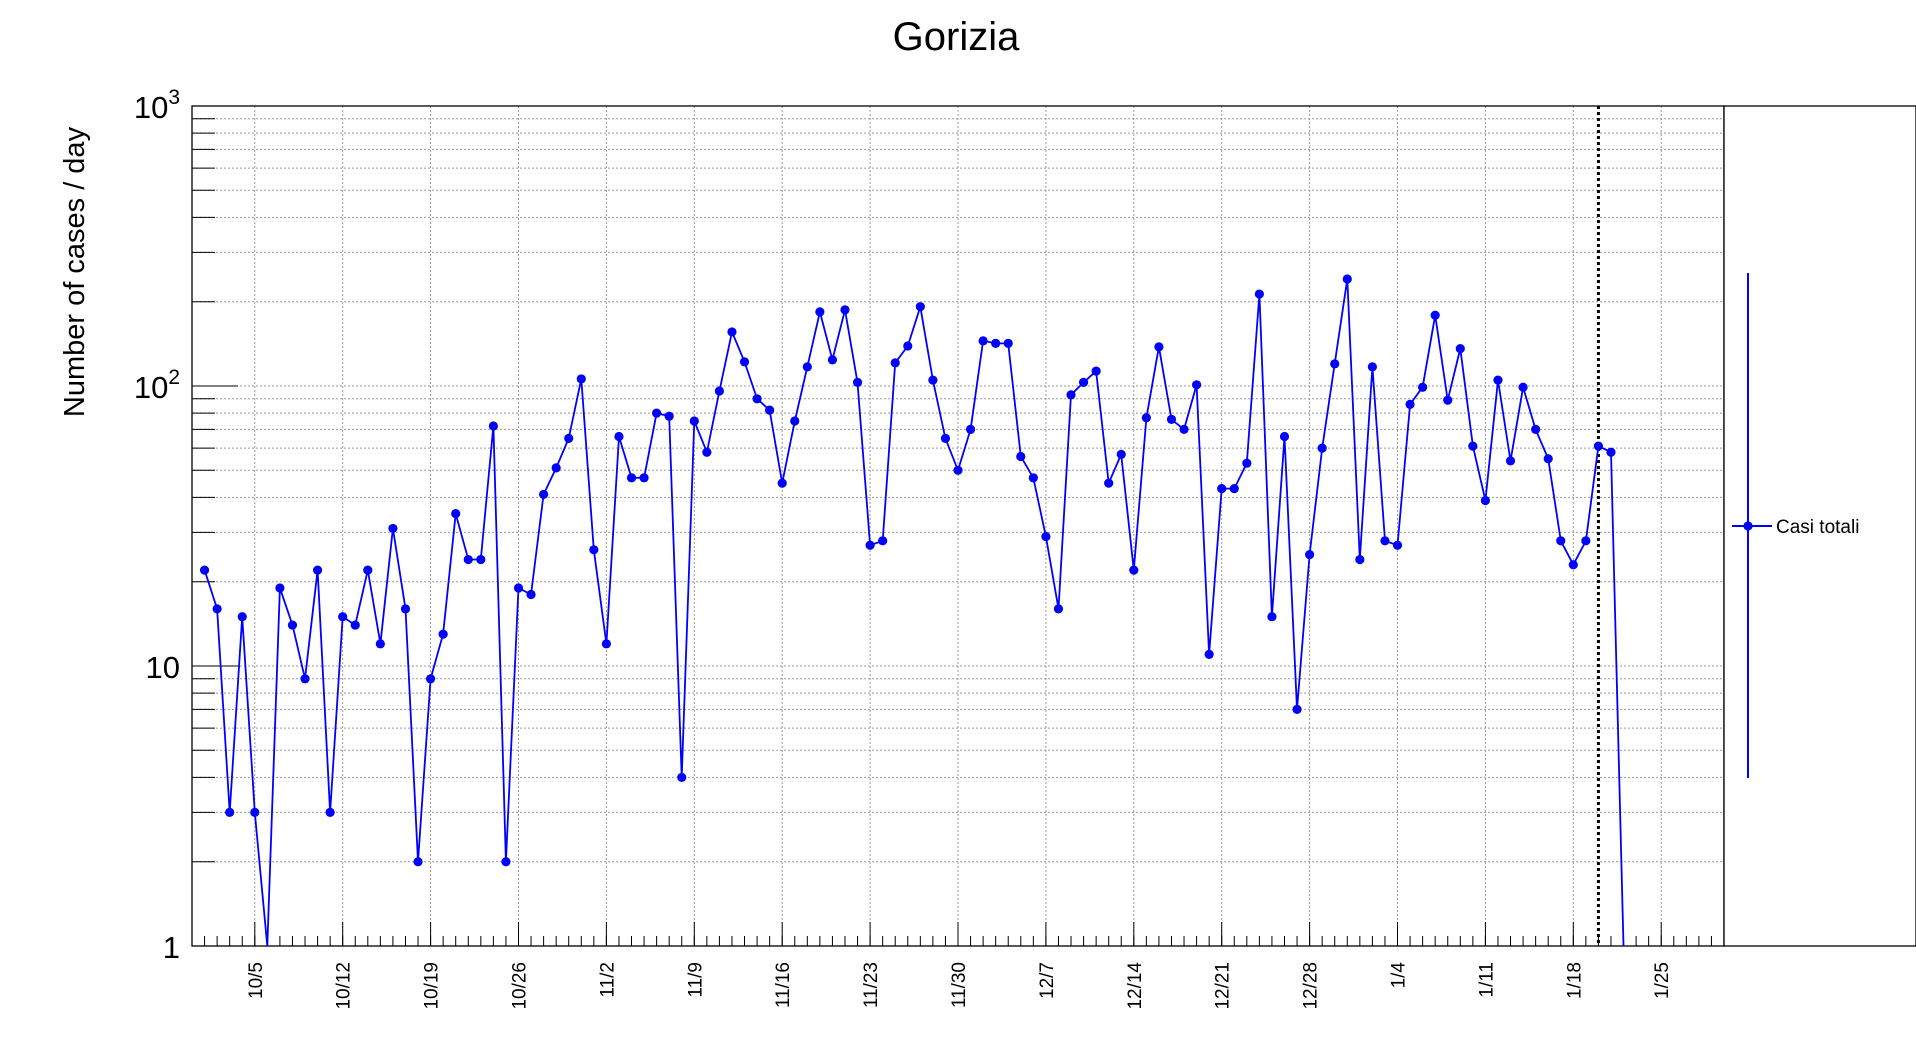  Describe the element at coordinates (344, 986) in the screenshot. I see `x-tick-label: 10/12` at that location.